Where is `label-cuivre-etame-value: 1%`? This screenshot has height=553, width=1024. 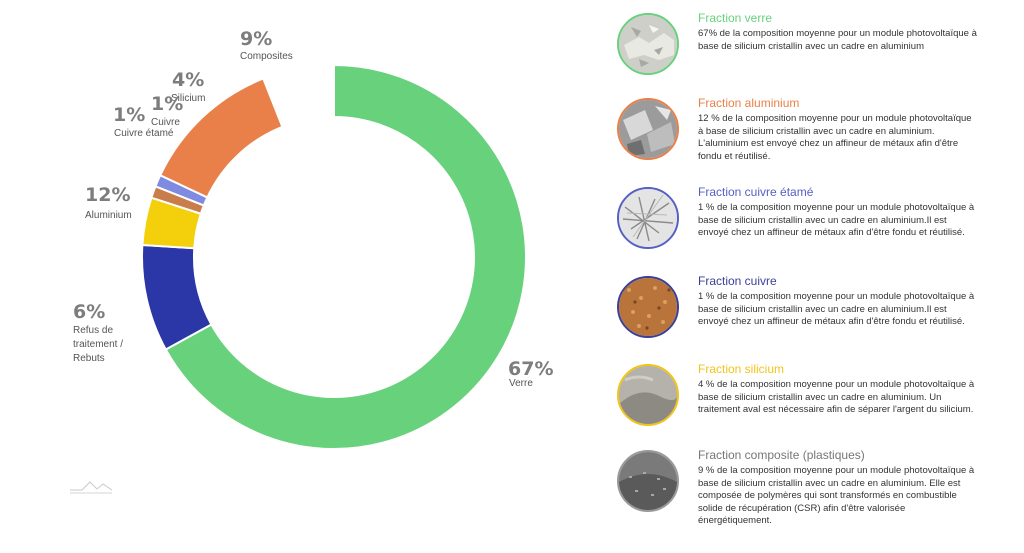 label-cuivre-etame-value: 1% is located at coordinates (129, 115).